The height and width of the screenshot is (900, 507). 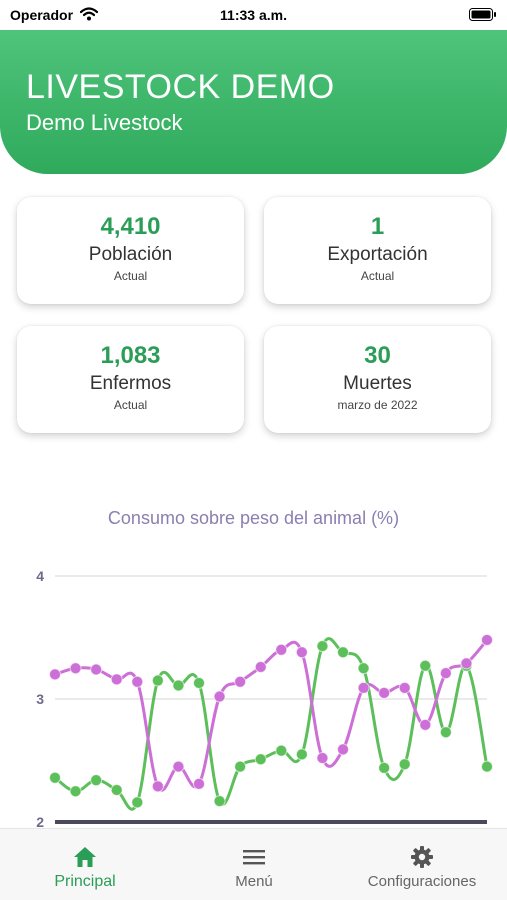 I want to click on stat-card-exportacion: 1 Exportación Actual, so click(x=377, y=250).